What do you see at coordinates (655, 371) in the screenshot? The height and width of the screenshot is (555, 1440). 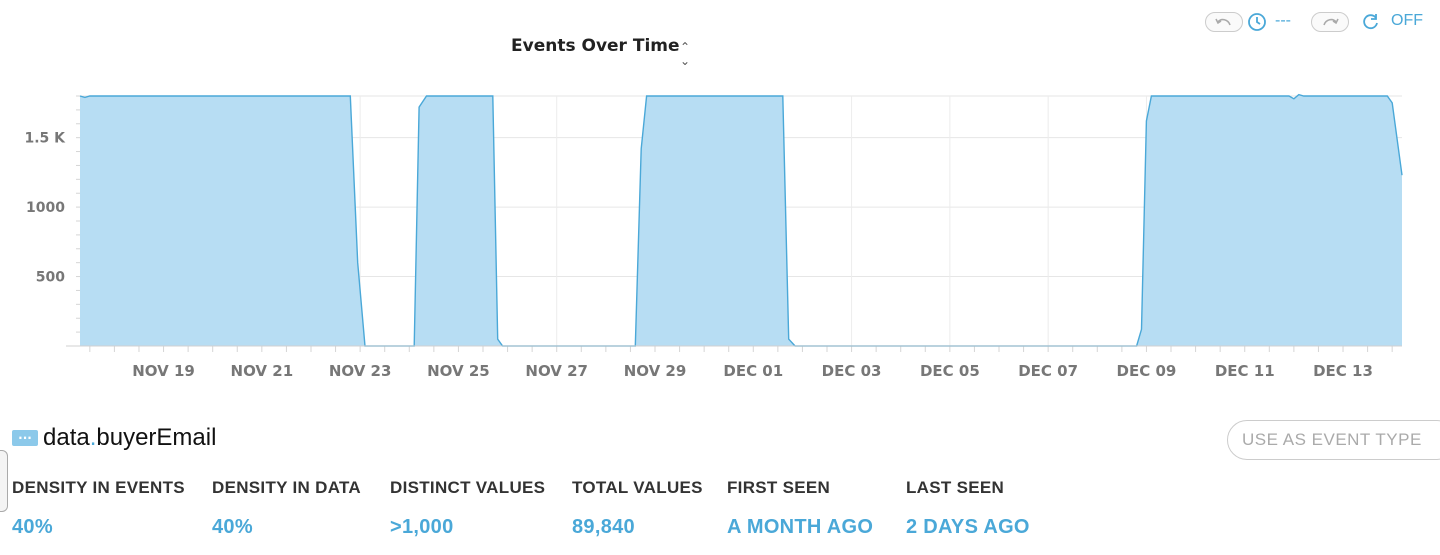 I see `x-tick-label: NOV 29` at bounding box center [655, 371].